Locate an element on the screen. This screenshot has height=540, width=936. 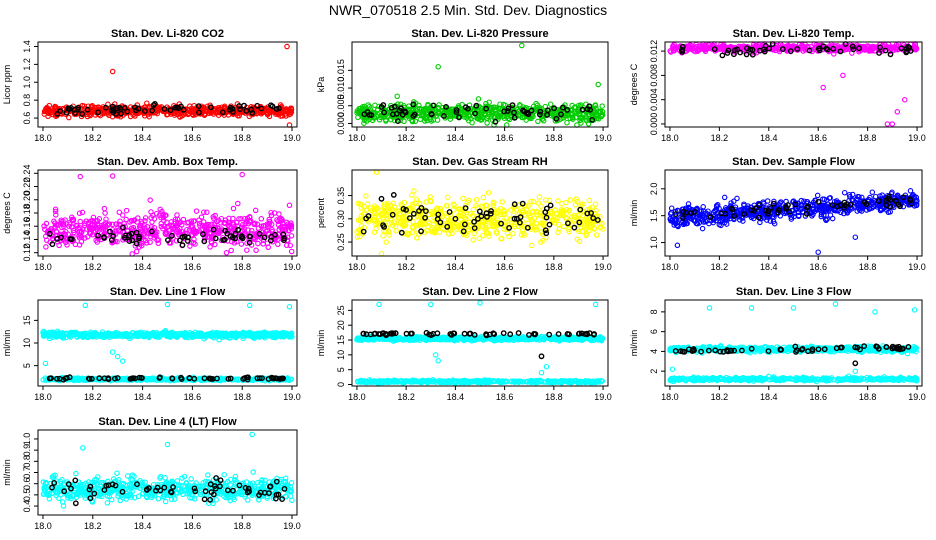
x-tick-label: 19.0 is located at coordinates (603, 138).